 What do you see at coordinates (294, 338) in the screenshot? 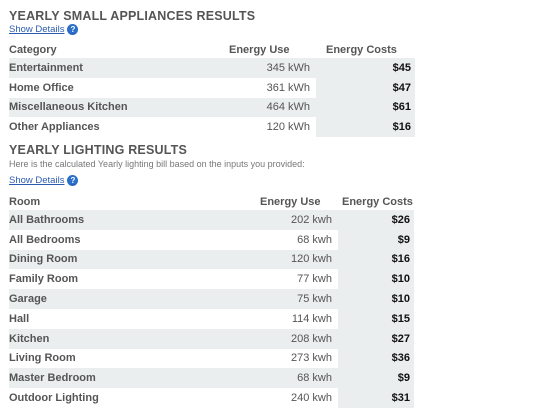
I see `row-energy-use: 208 kwh` at bounding box center [294, 338].